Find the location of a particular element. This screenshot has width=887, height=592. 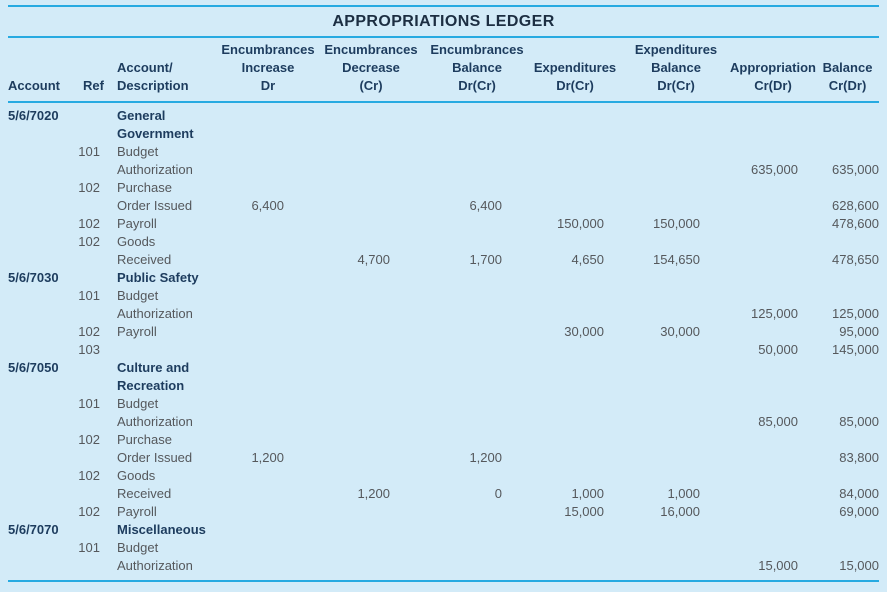

encumbrances-decrease-cell: 4,700 is located at coordinates (373, 259).